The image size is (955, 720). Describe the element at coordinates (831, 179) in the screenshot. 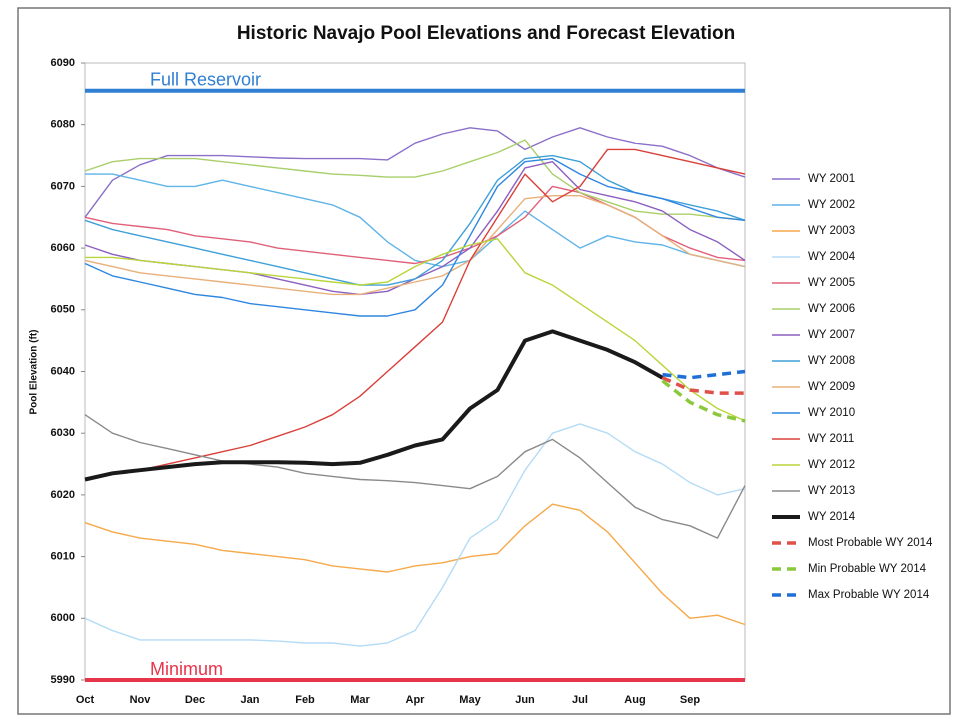

I see `legend-label: WY 2001` at that location.